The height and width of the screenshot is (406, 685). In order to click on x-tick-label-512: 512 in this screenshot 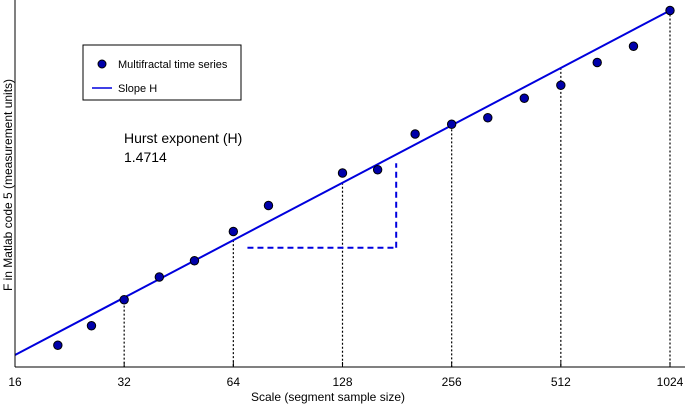, I will do `click(561, 382)`.